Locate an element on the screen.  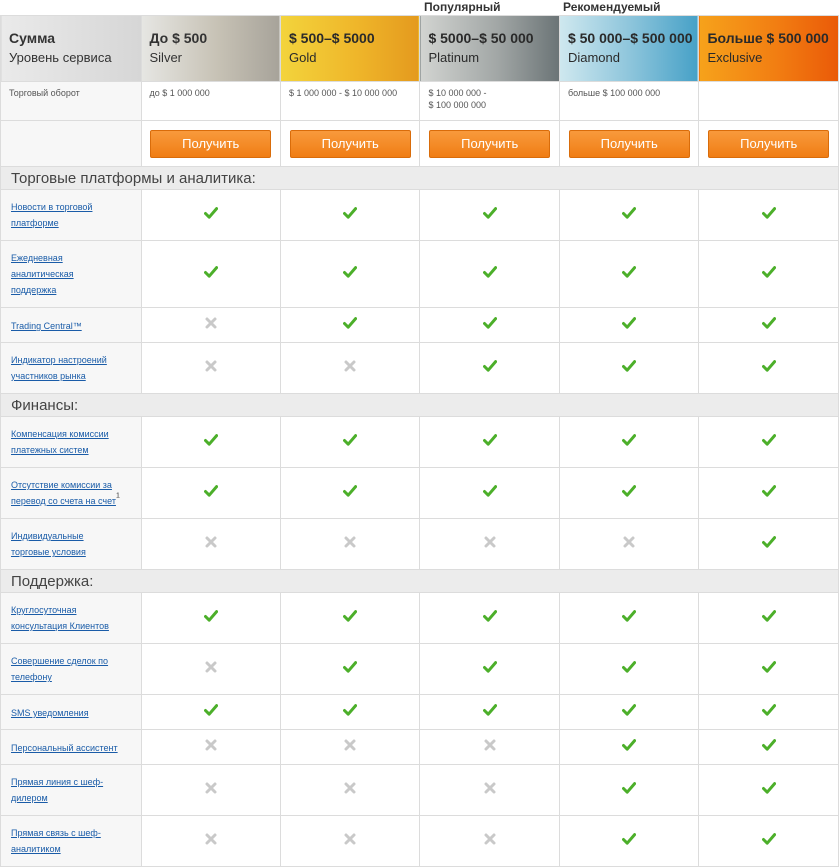
get-diamond-button: Получить is located at coordinates (629, 143).